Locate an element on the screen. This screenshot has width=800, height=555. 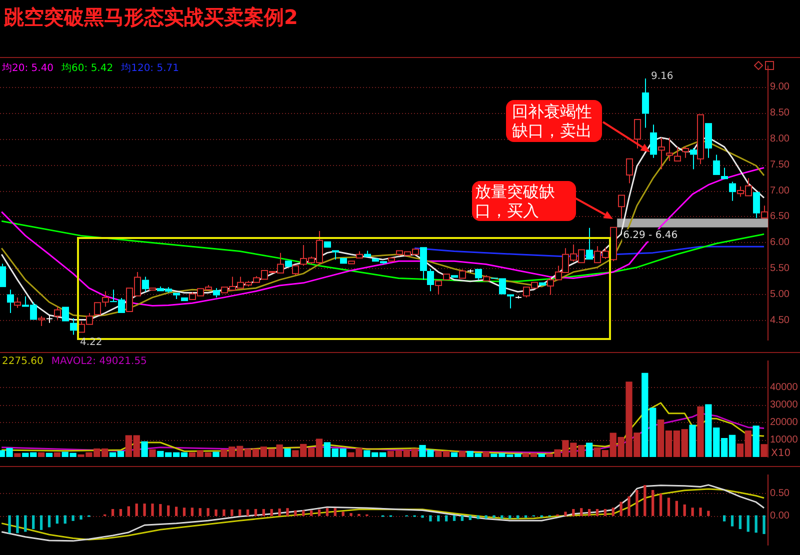
y-tick-label: 30000 is located at coordinates (784, 404).